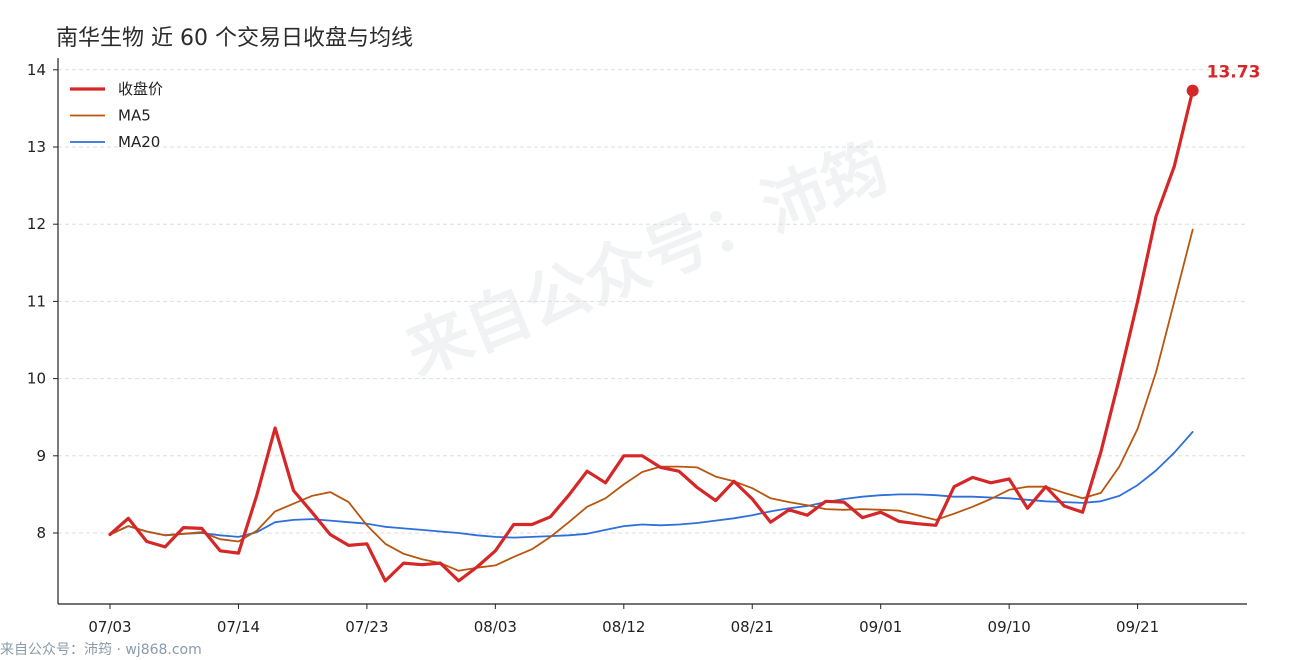 Image resolution: width=1290 pixels, height=660 pixels. I want to click on last-close-marker, so click(1192, 90).